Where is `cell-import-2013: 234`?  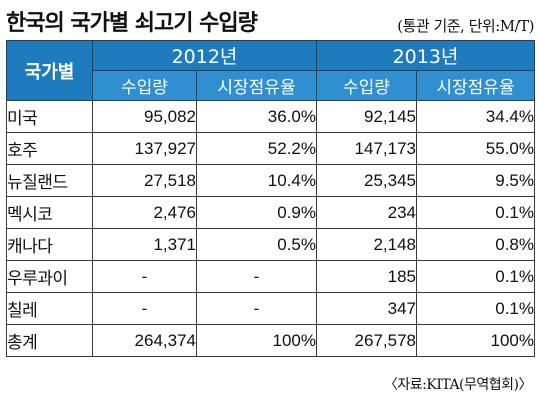 cell-import-2013: 234 is located at coordinates (366, 212).